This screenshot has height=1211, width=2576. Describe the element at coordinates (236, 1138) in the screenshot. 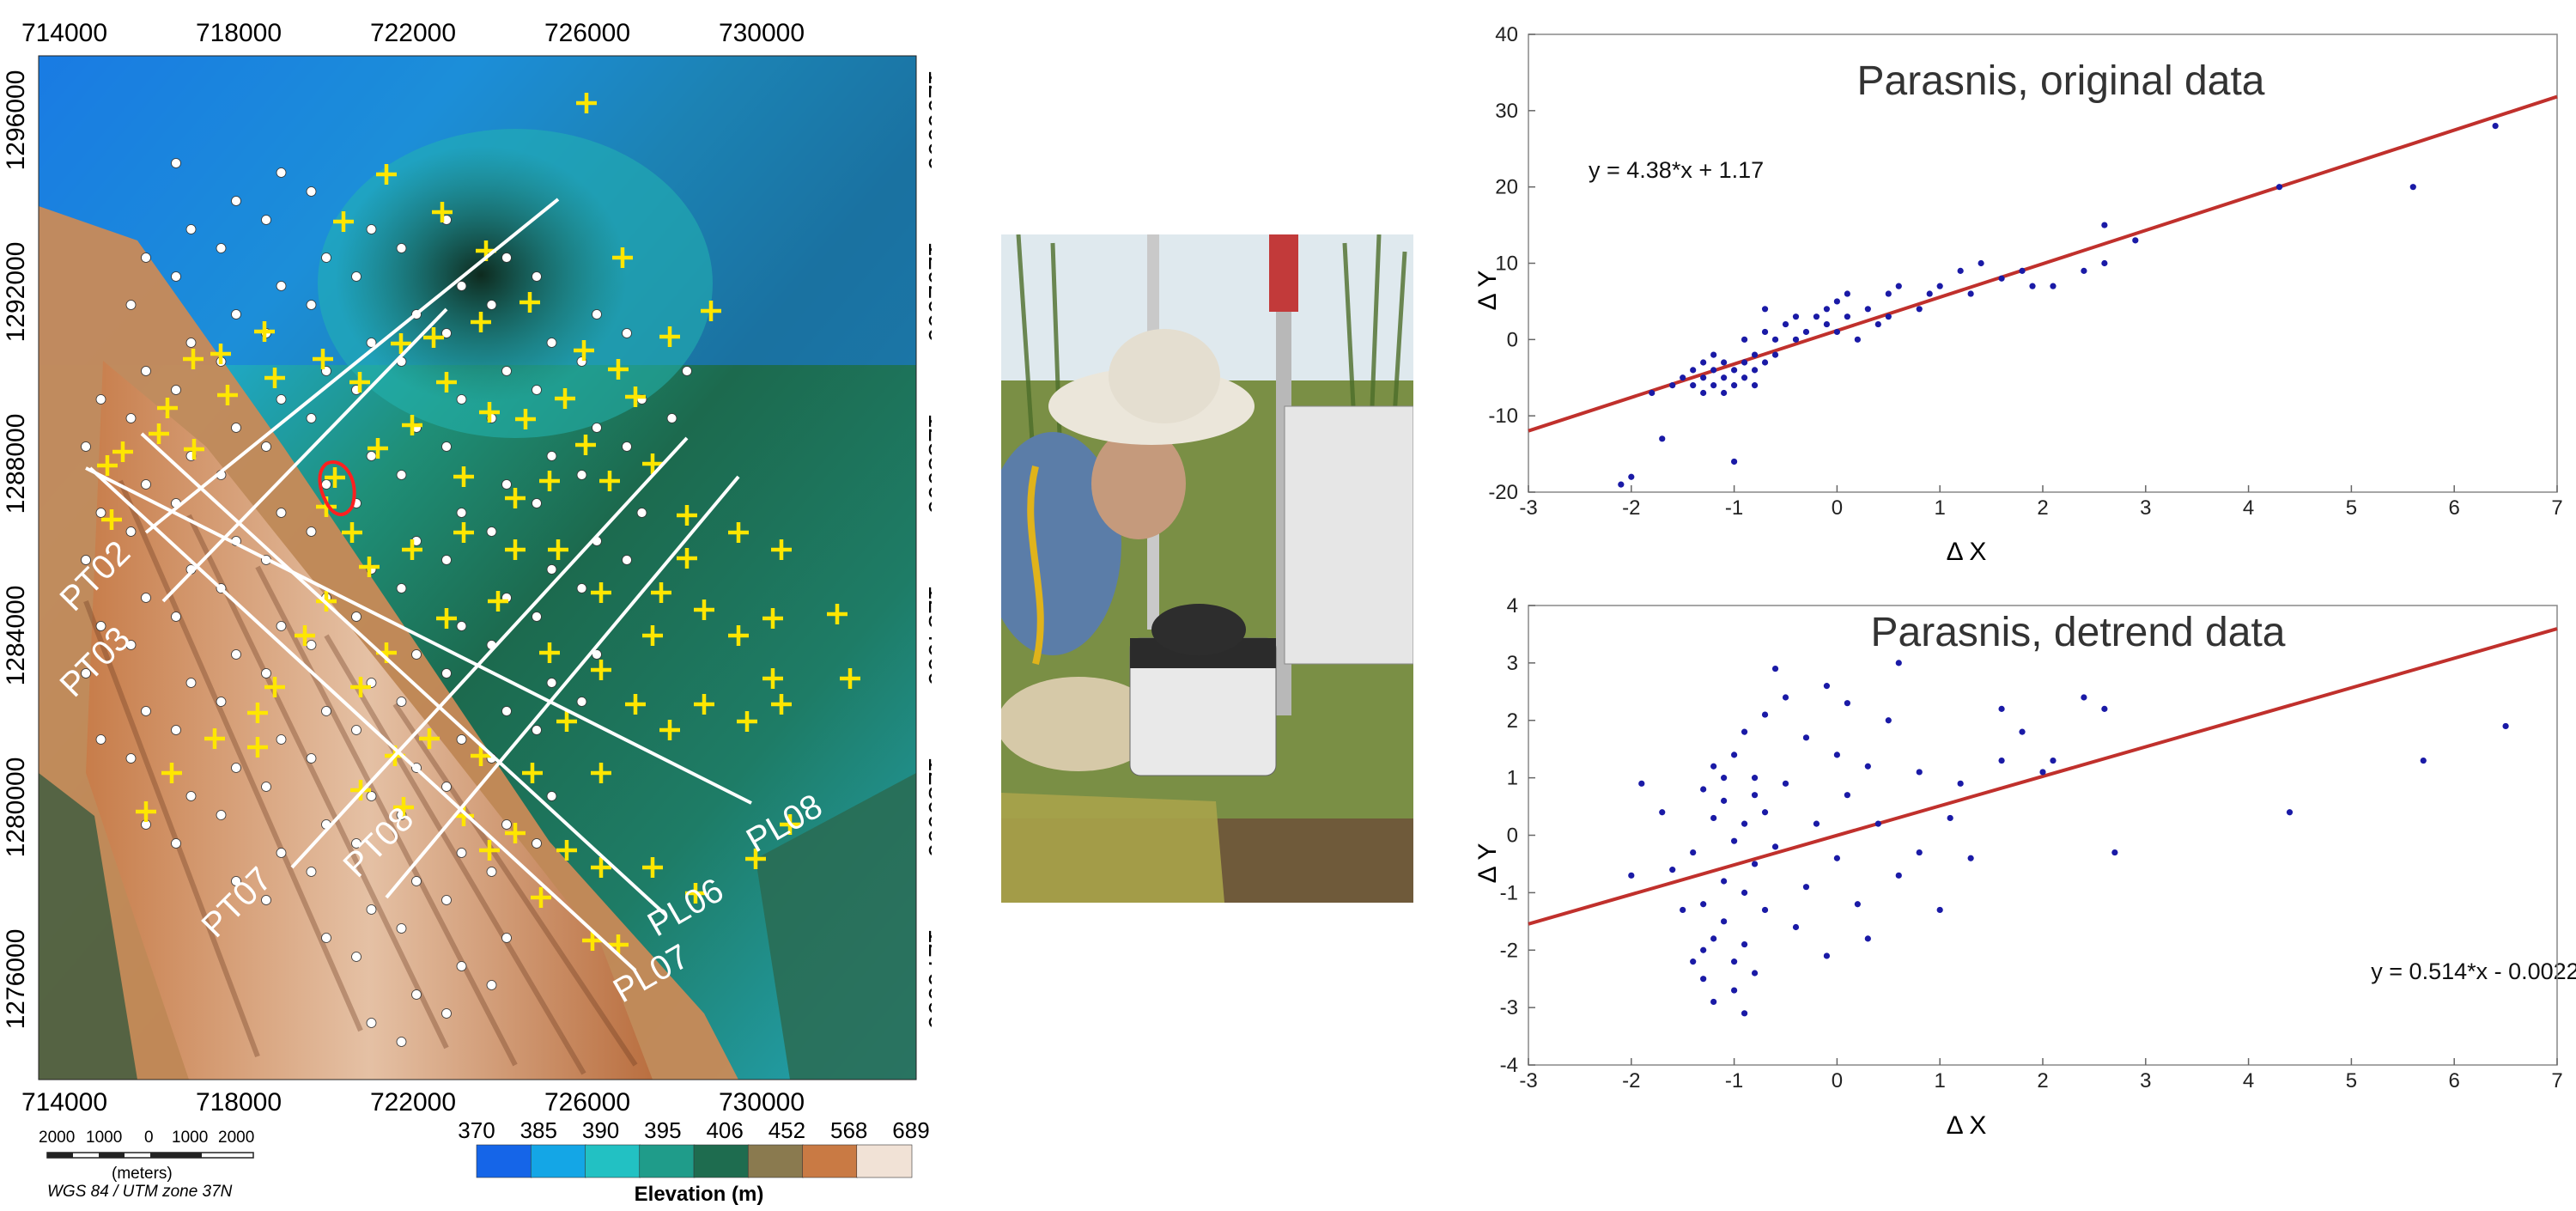

I see `scale-label-4: 2000` at that location.